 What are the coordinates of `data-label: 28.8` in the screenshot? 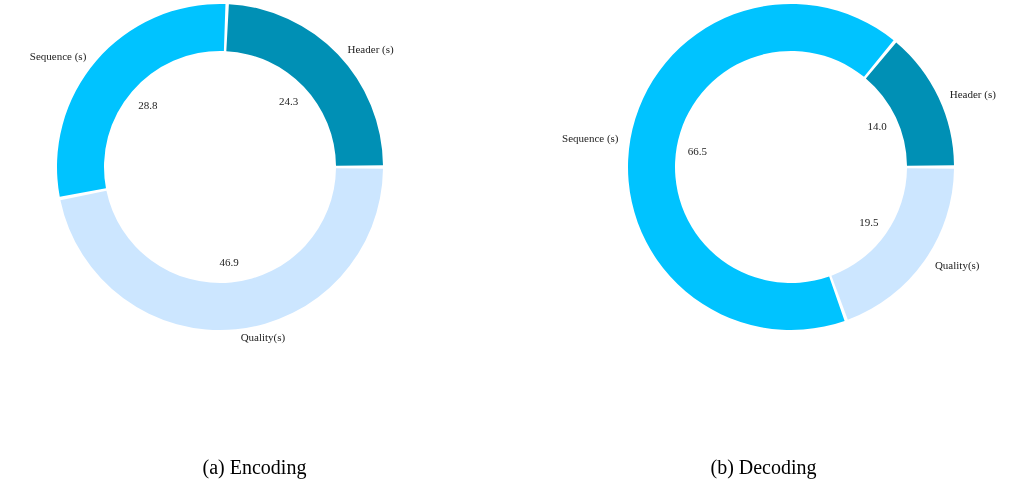 It's located at (148, 105).